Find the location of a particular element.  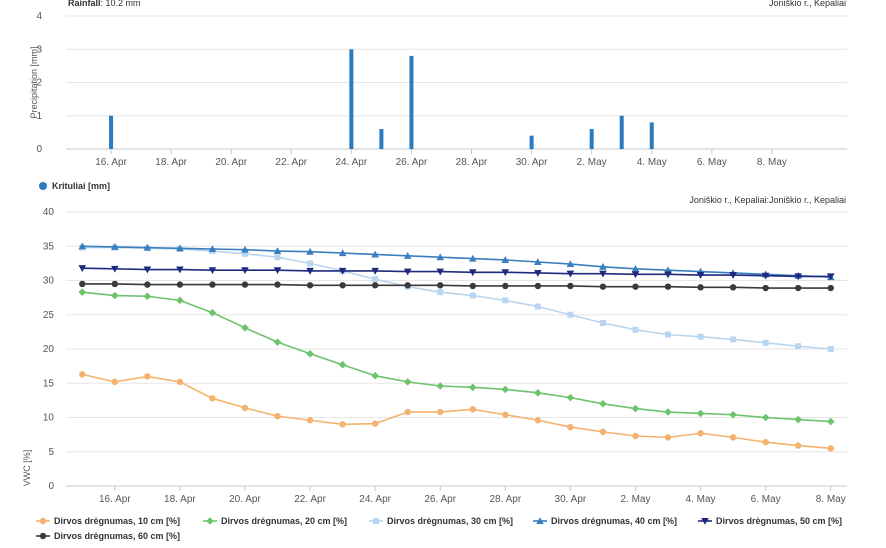

moisture-legend-item: Dirvos drėgnumas, 40 cm [%] is located at coordinates (605, 521).